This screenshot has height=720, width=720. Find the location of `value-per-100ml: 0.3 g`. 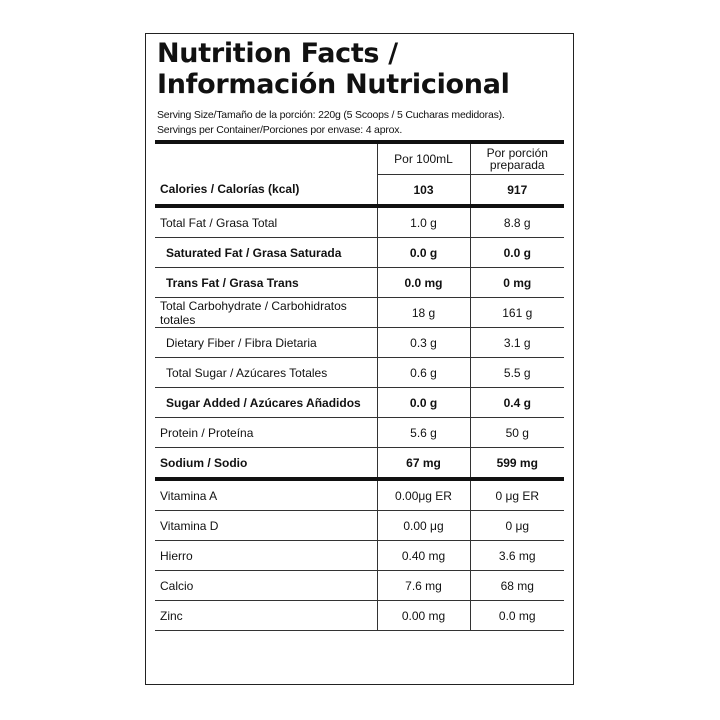

value-per-100ml: 0.3 g is located at coordinates (423, 342).